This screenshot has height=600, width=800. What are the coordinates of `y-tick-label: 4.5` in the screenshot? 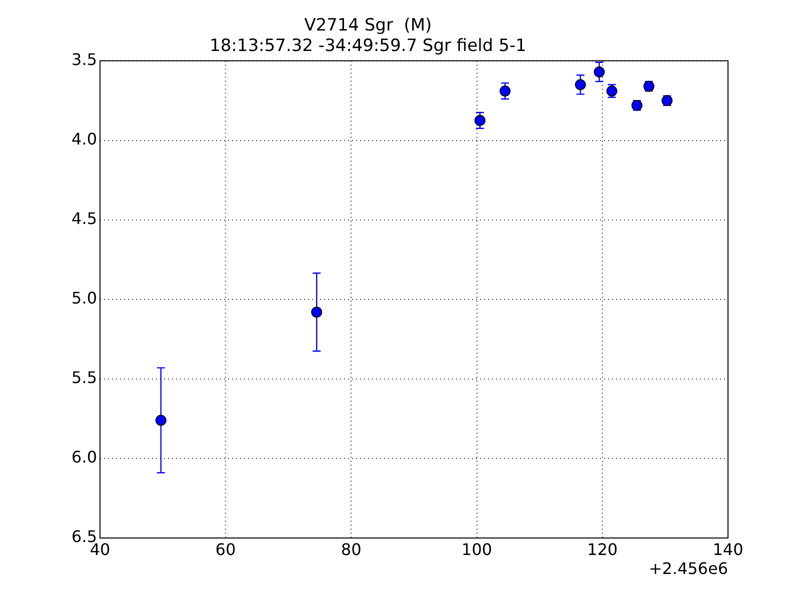 It's located at (84, 218).